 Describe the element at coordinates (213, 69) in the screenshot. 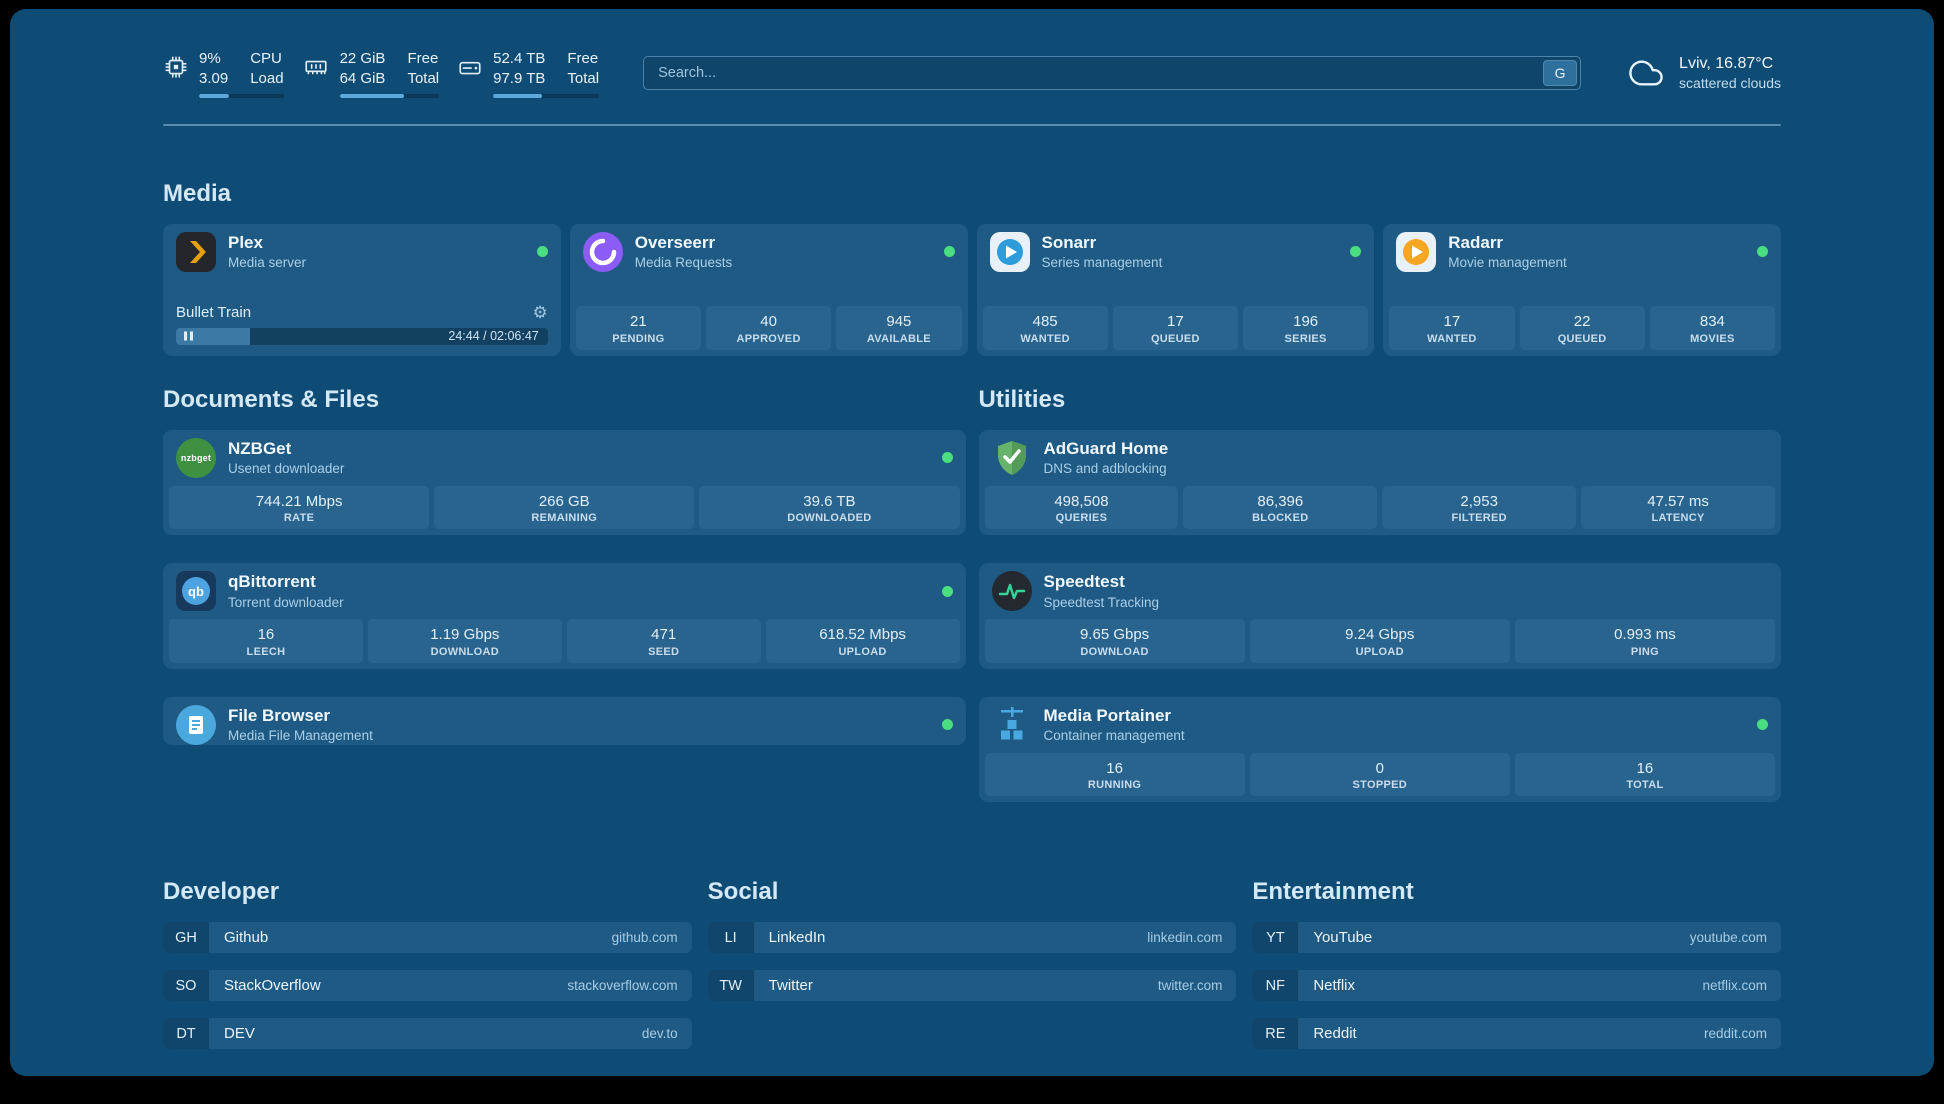

I see `cpu-value-col: 9% 3.09` at that location.